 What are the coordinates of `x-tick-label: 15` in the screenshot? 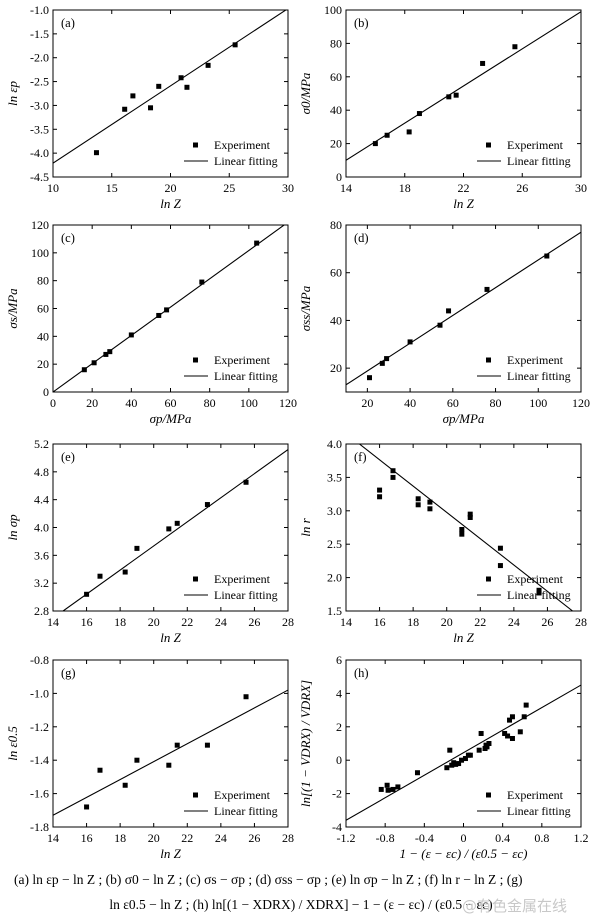 It's located at (112, 188).